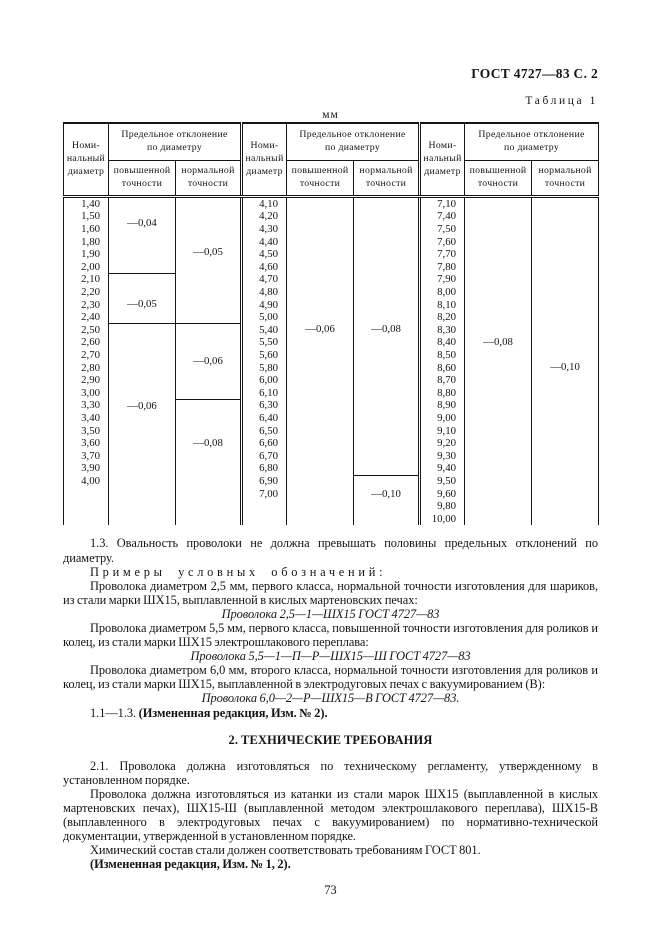 This screenshot has width=661, height=936. What do you see at coordinates (86, 380) in the screenshot?
I see `diameter-cell: 2,90` at bounding box center [86, 380].